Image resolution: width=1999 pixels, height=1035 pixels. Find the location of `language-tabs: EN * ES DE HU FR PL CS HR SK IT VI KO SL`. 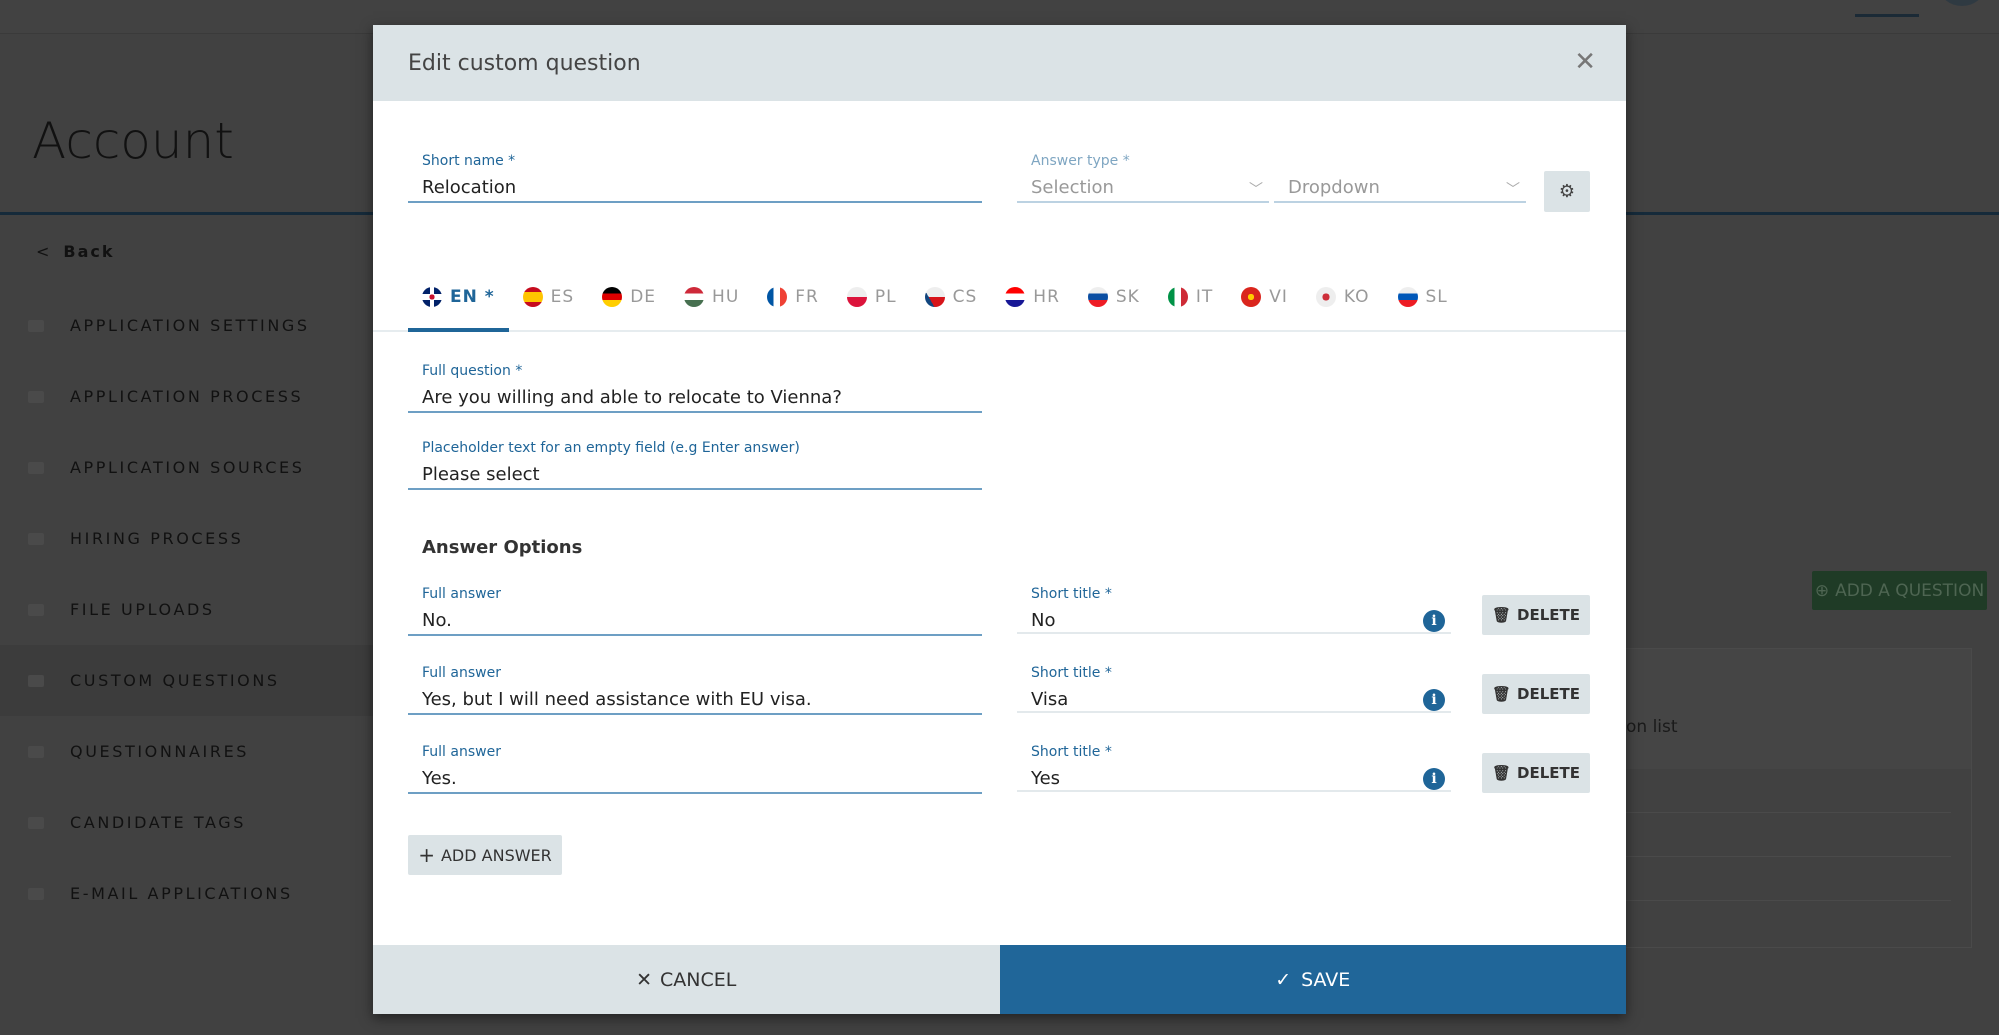

language-tabs: EN * ES DE HU FR PL CS HR SK IT VI KO SL is located at coordinates (999, 297).